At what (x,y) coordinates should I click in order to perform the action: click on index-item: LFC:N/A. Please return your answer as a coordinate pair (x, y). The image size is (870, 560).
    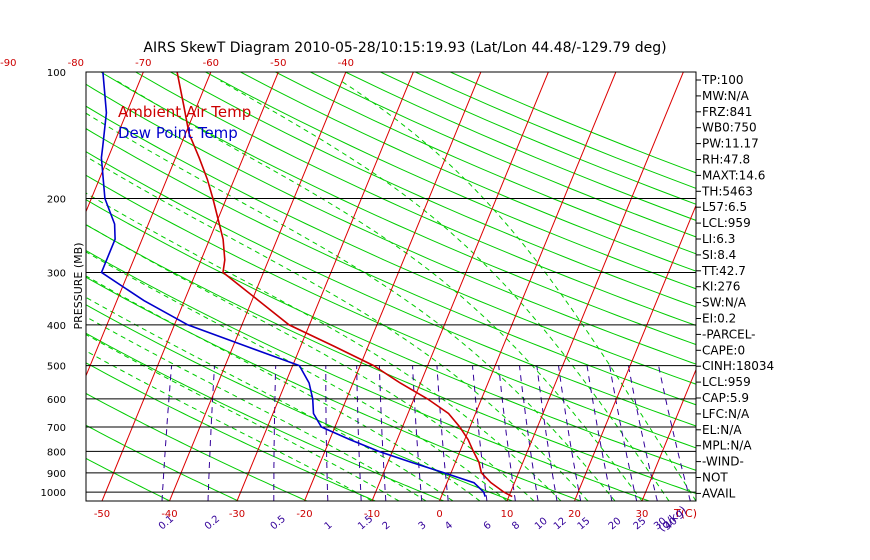
    Looking at the image, I should click on (726, 414).